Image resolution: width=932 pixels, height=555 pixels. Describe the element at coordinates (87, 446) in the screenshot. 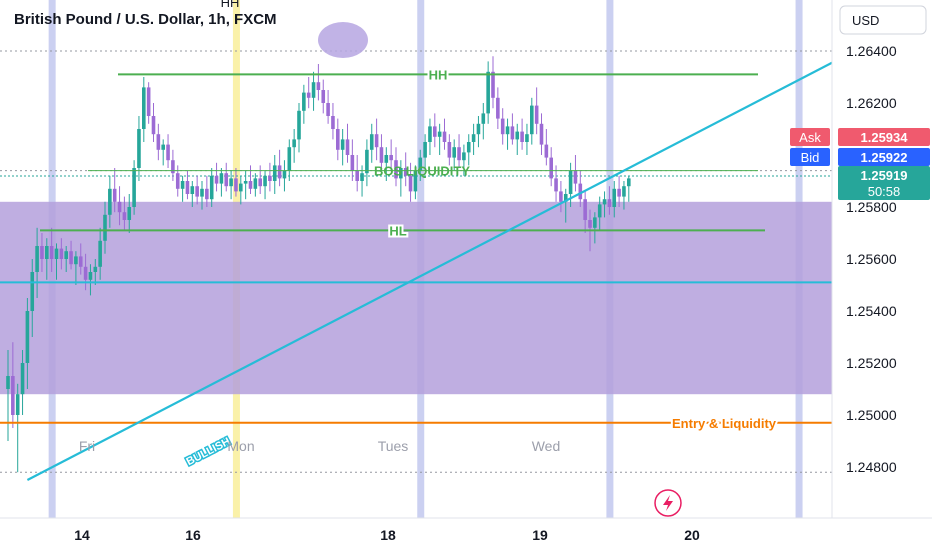

I see `day-label: Fri` at that location.